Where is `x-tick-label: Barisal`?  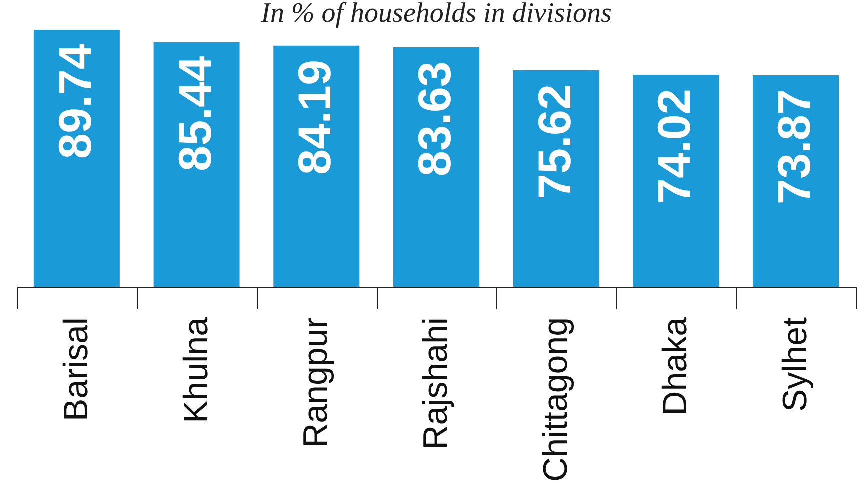 x-tick-label: Barisal is located at coordinates (76, 370).